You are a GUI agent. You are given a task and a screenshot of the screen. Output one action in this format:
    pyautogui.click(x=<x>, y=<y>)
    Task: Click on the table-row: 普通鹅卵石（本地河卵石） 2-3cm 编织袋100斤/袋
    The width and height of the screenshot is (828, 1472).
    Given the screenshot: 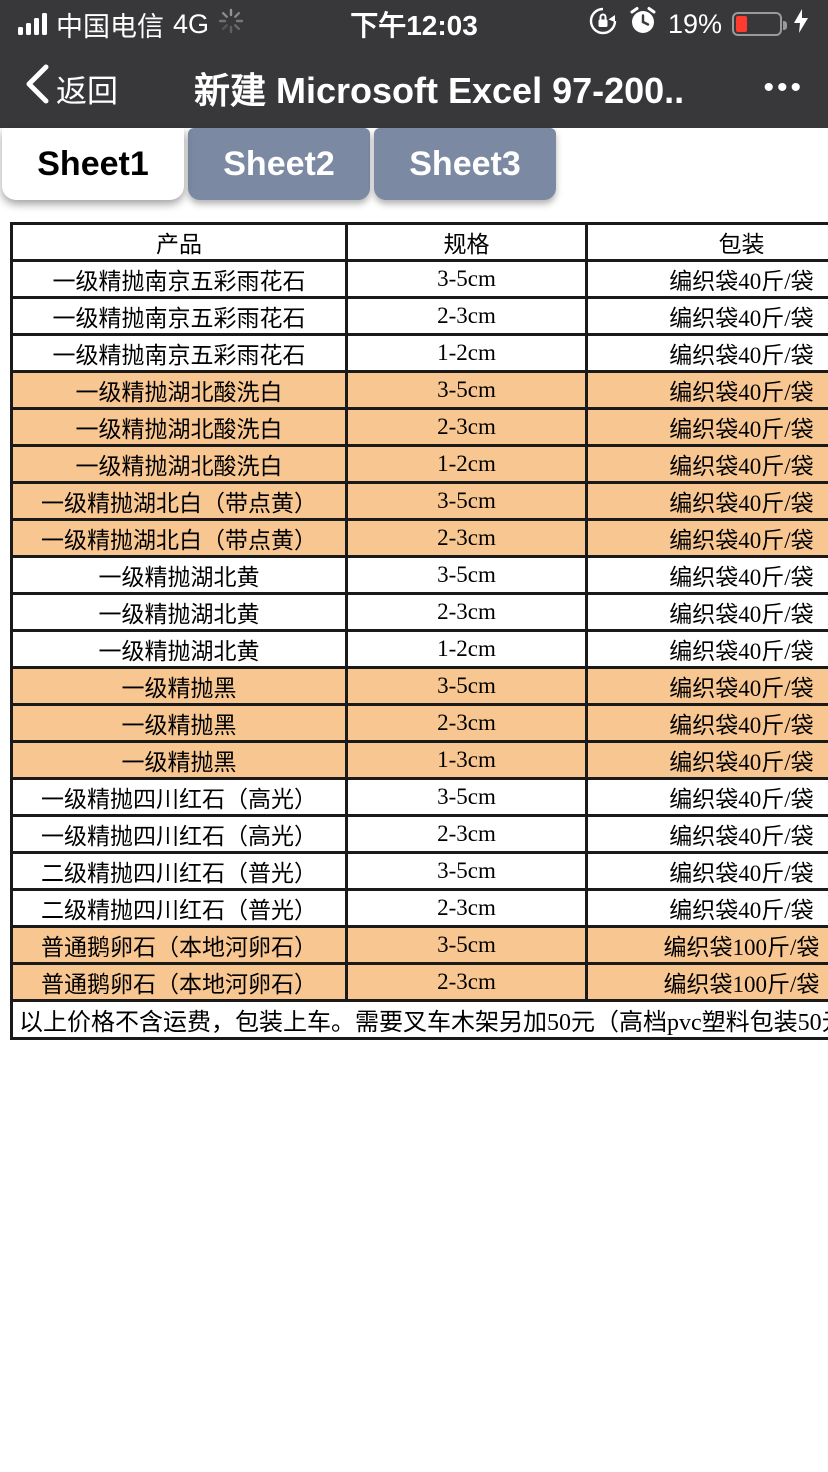 What is the action you would take?
    pyautogui.click(x=419, y=982)
    